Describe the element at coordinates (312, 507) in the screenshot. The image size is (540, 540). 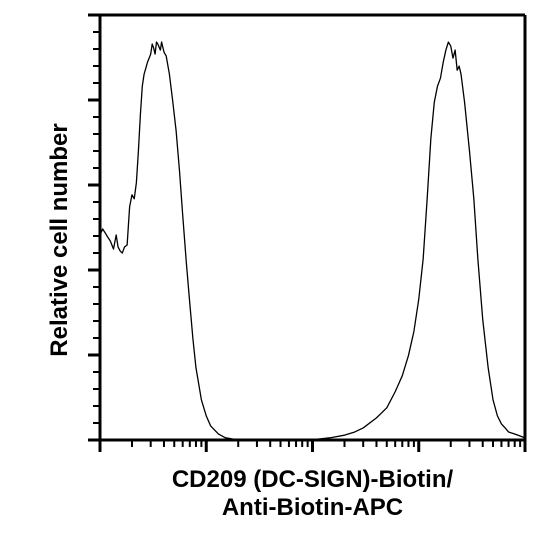
I see `x-axis-title-line2: Anti-Biotin-APC` at that location.